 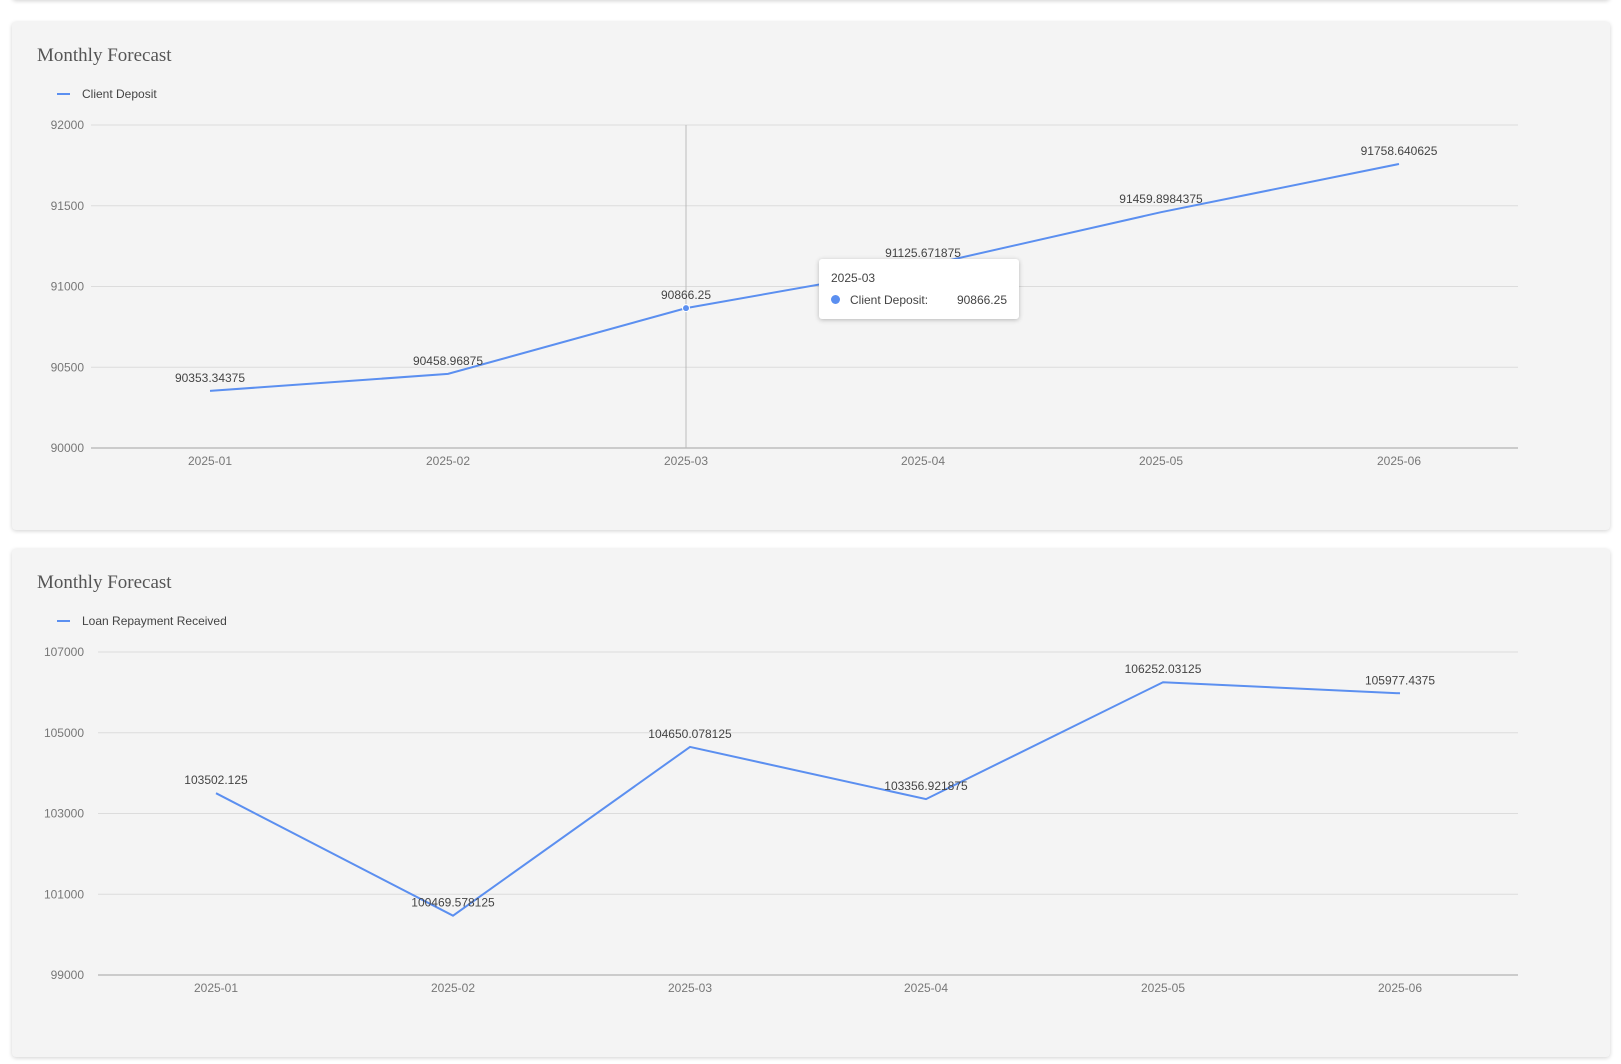 What do you see at coordinates (686, 308) in the screenshot?
I see `data-point-highlight` at bounding box center [686, 308].